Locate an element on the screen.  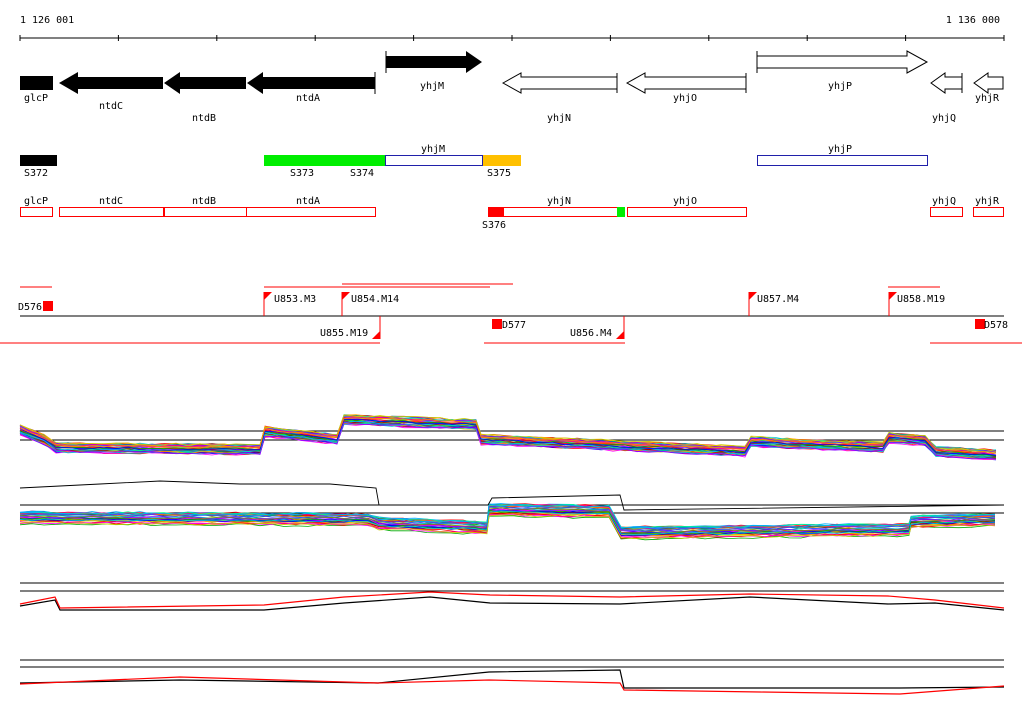
segment-label: S375 is located at coordinates (499, 173).